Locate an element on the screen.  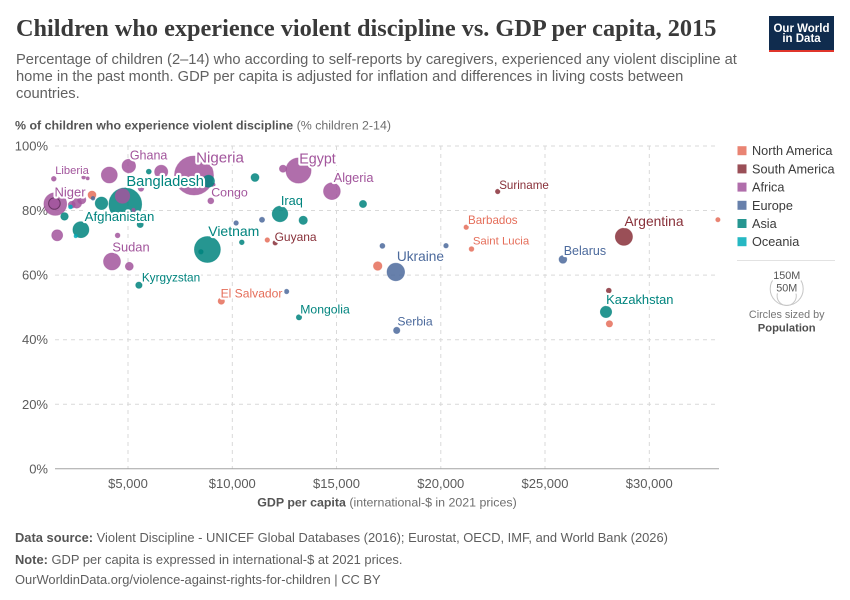
svg-text: Argentina is located at coordinates (653, 221).